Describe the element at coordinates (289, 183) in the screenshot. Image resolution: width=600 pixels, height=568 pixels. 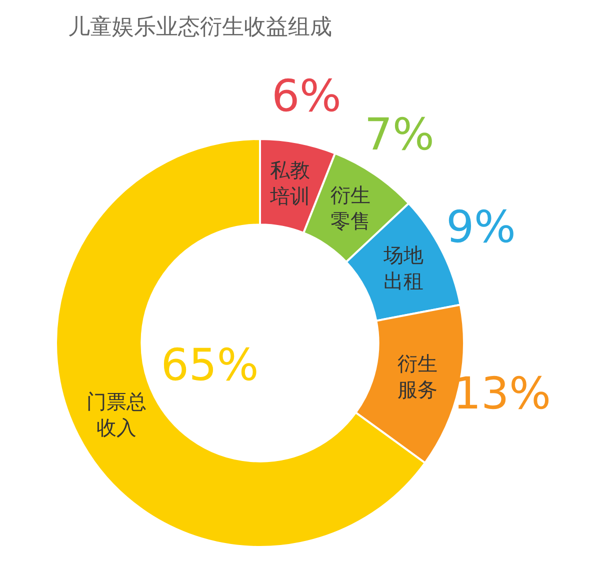
I see `slice-label: 私教培训` at that location.